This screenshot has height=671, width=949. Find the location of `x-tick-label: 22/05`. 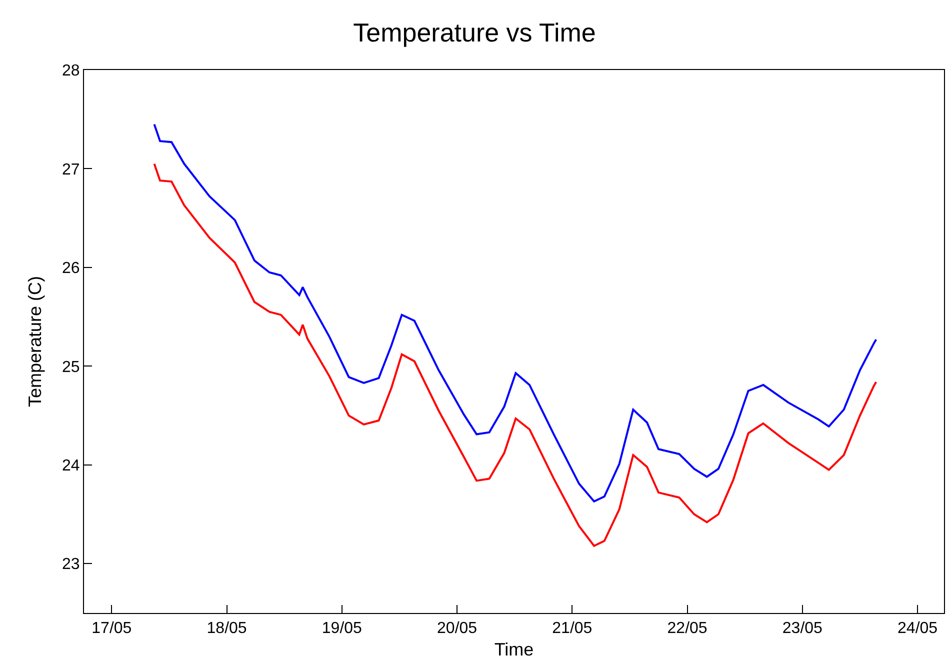

x-tick-label: 22/05 is located at coordinates (687, 629).